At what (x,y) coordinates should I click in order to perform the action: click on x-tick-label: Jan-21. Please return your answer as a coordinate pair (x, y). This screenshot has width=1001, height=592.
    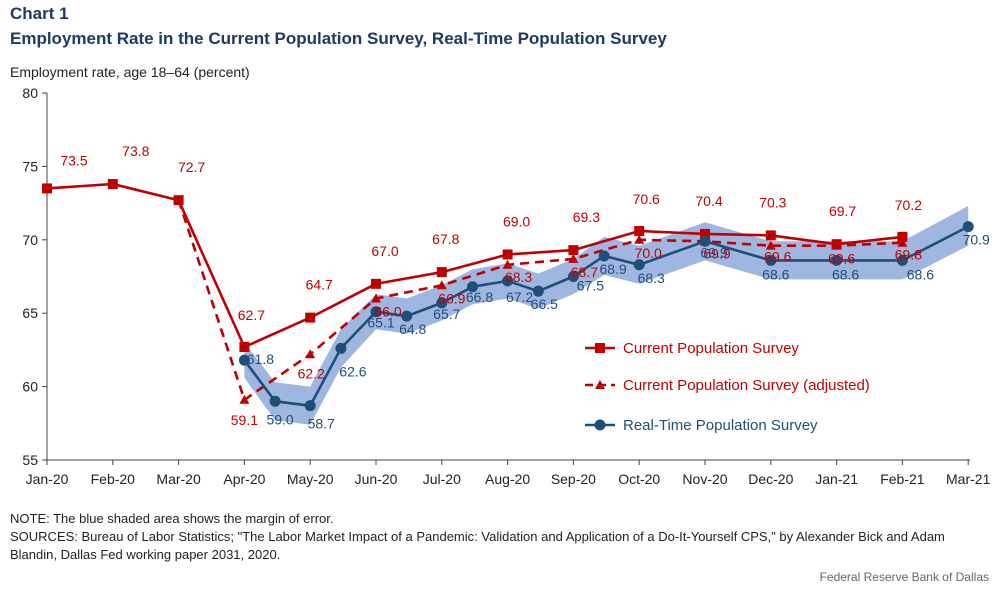
    Looking at the image, I should click on (836, 479).